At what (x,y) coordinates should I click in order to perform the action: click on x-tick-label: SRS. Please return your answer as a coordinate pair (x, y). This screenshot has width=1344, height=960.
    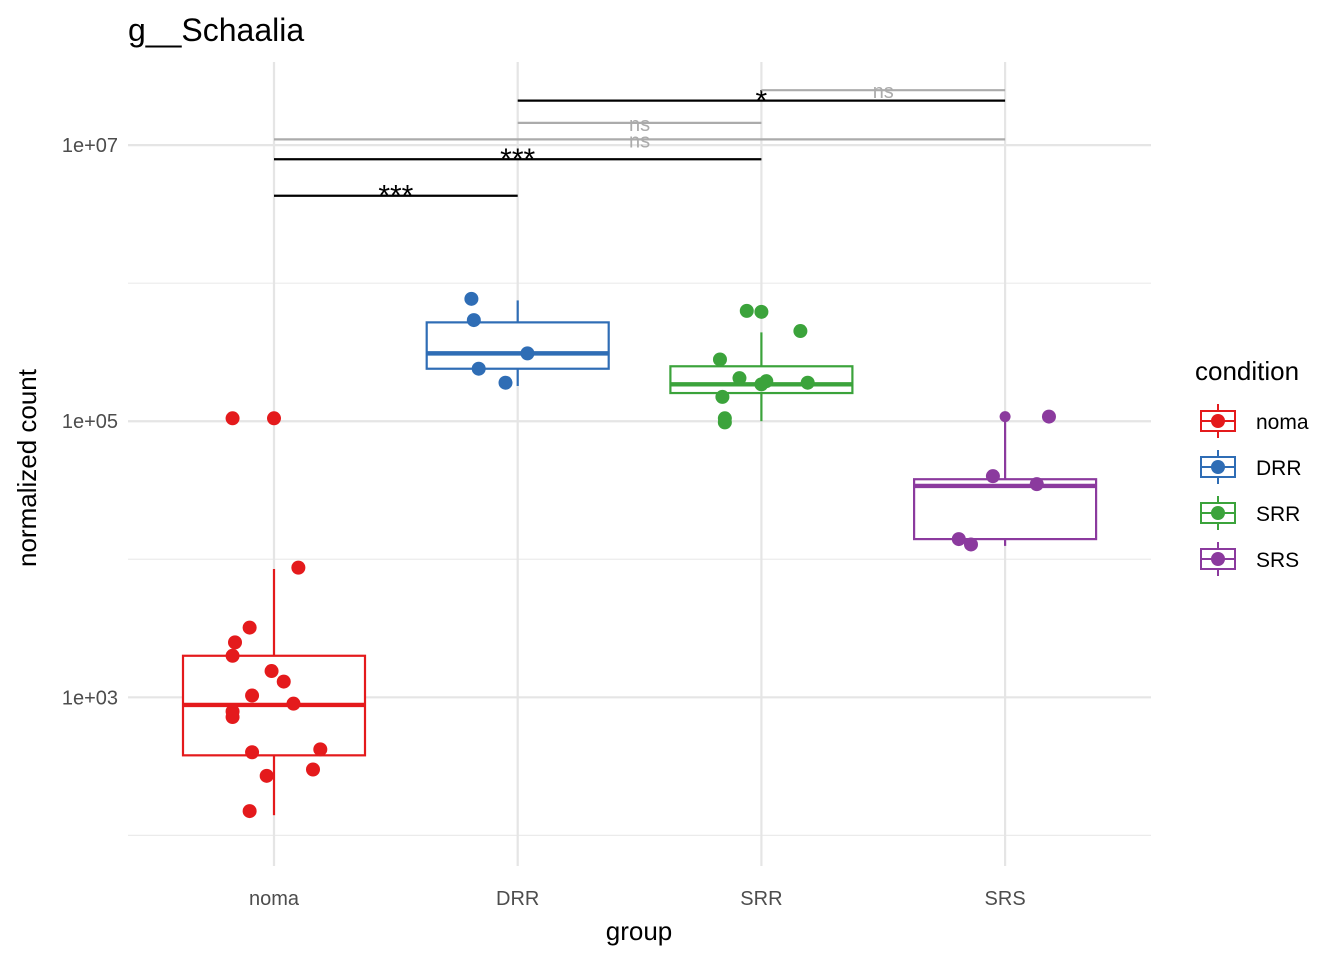
    Looking at the image, I should click on (1005, 899).